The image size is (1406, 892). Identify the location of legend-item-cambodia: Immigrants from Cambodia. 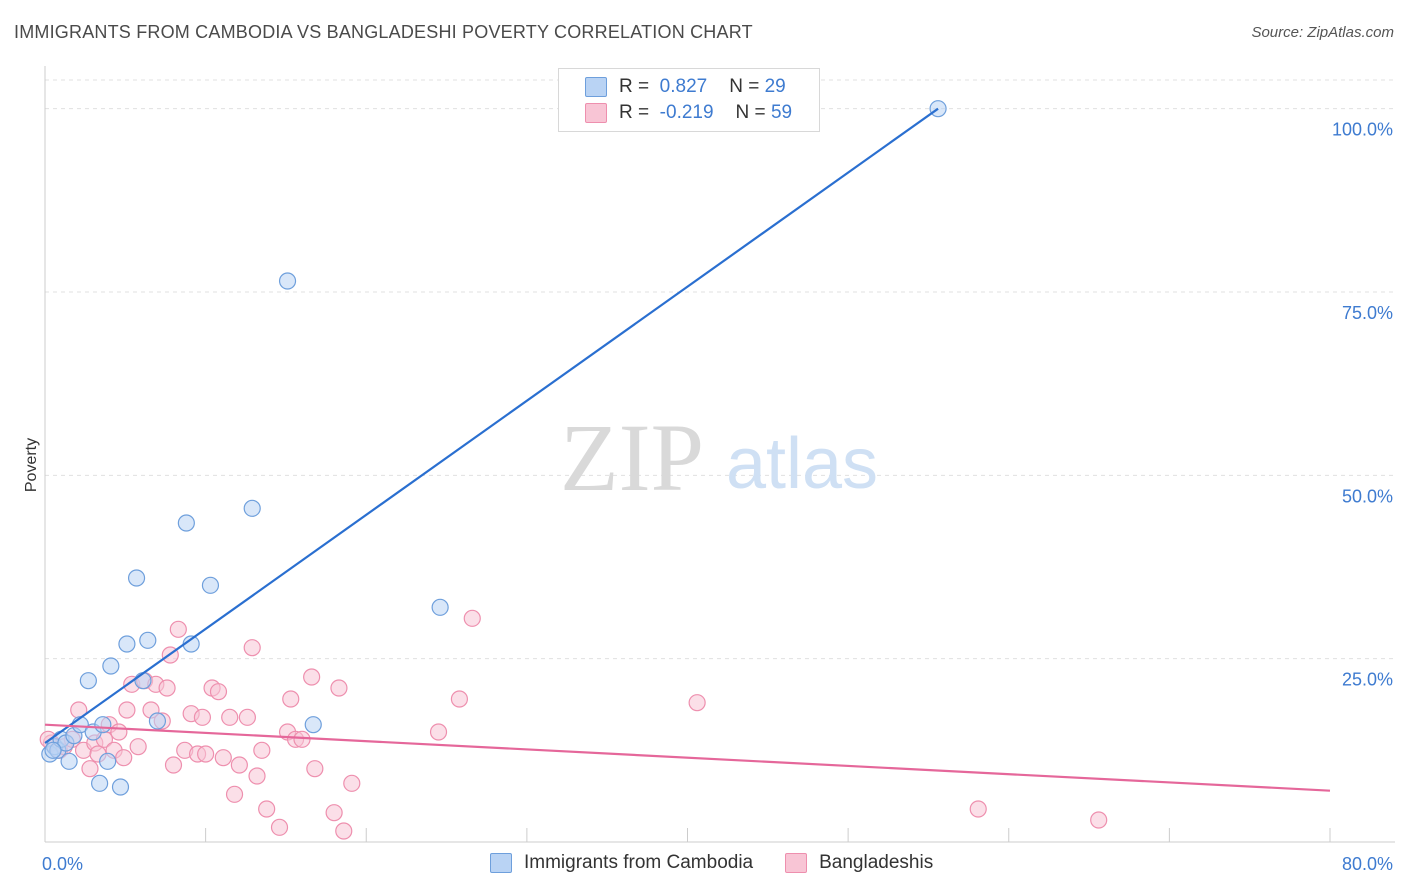
(621, 863).